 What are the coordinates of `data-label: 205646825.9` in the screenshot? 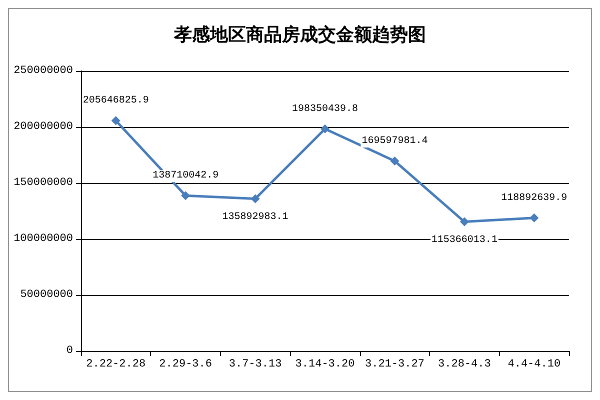 It's located at (115, 101).